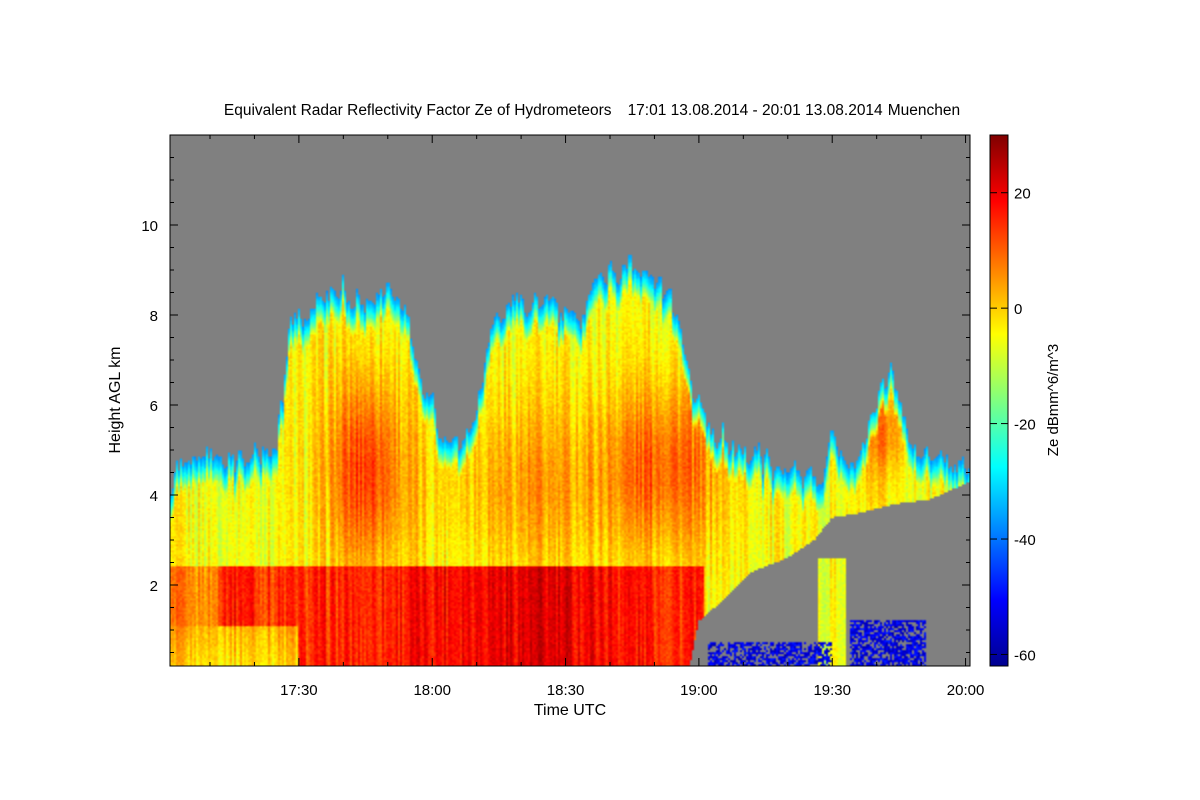  Describe the element at coordinates (154, 406) in the screenshot. I see `y-tick-label: 6` at that location.